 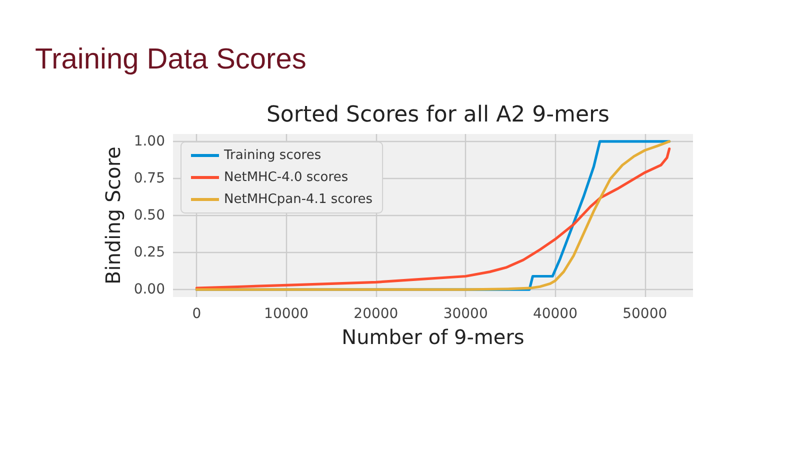 What do you see at coordinates (197, 314) in the screenshot?
I see `x-tick-label: 0` at bounding box center [197, 314].